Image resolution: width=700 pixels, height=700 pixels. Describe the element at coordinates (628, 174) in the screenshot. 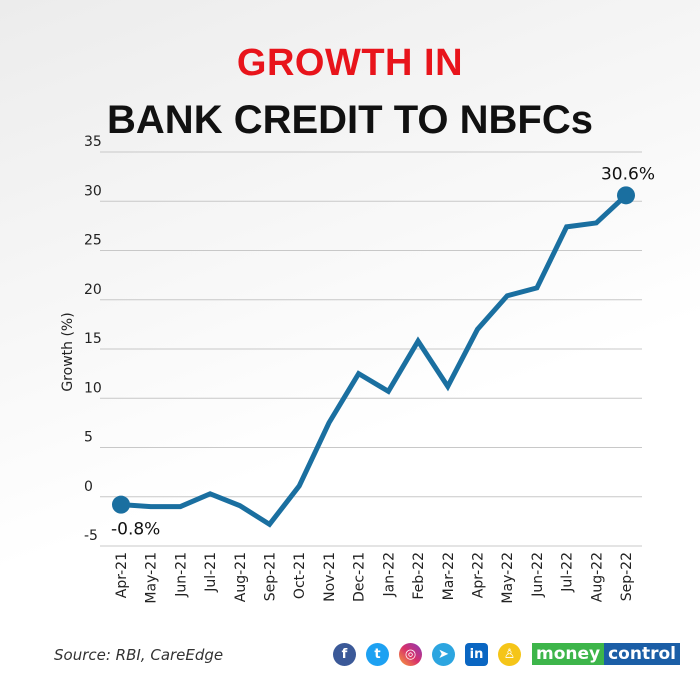

I see `data-label: 30.6%` at that location.